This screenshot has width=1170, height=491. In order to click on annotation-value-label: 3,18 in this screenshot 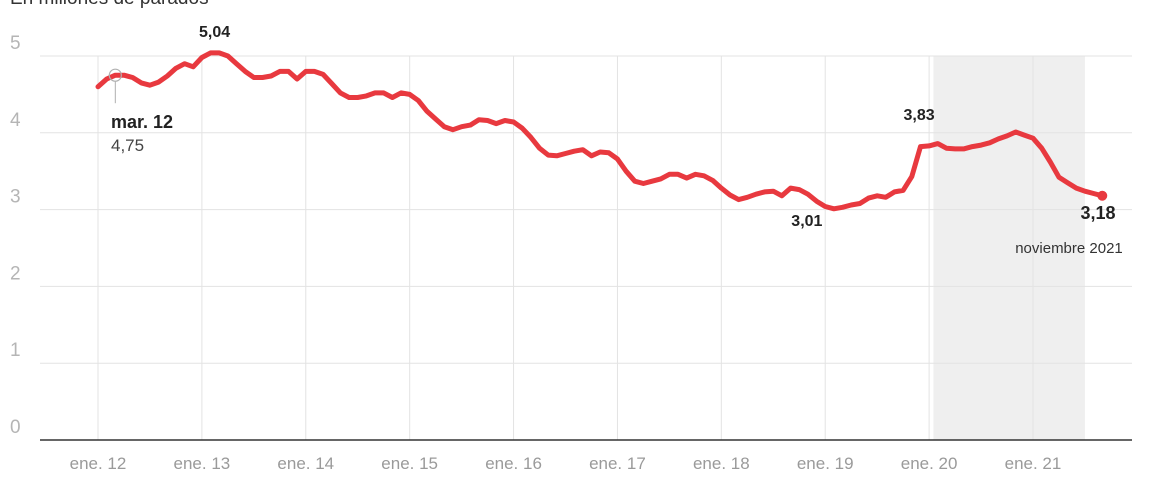, I will do `click(1097, 213)`.